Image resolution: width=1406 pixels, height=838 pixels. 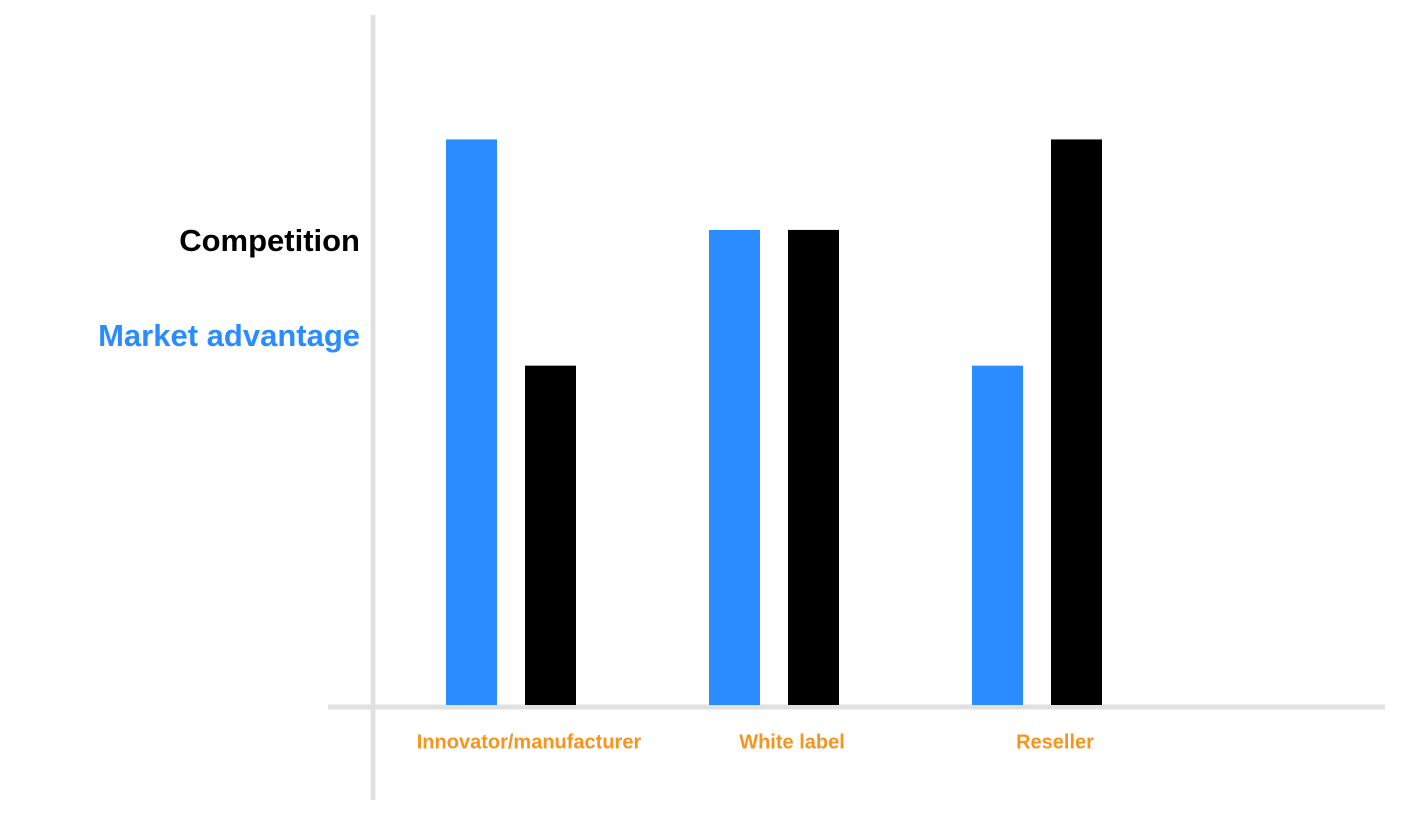 I want to click on x-tick-label: Innovator/manufacturer, so click(x=529, y=742).